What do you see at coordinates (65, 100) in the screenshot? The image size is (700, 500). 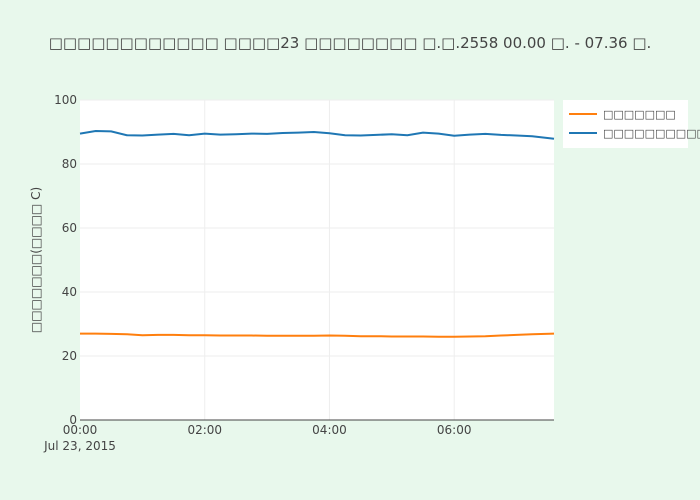 I see `y-tick-label: 100` at bounding box center [65, 100].